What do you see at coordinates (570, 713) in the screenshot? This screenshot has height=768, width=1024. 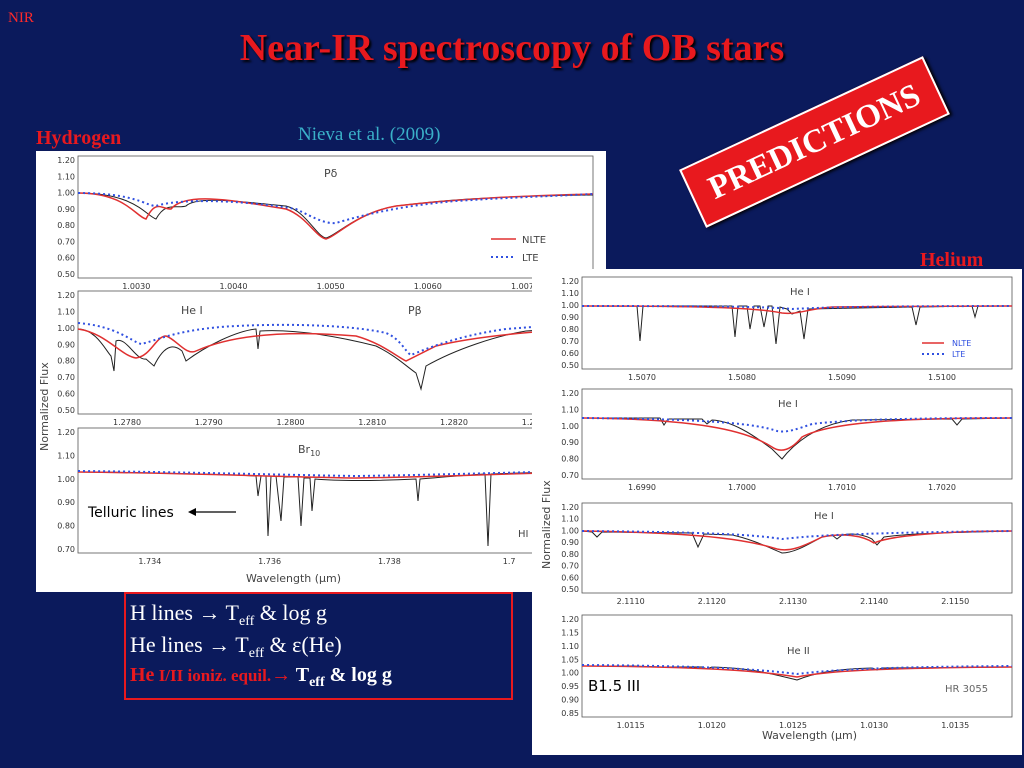 I see `y-tick-label: 0.85` at bounding box center [570, 713].